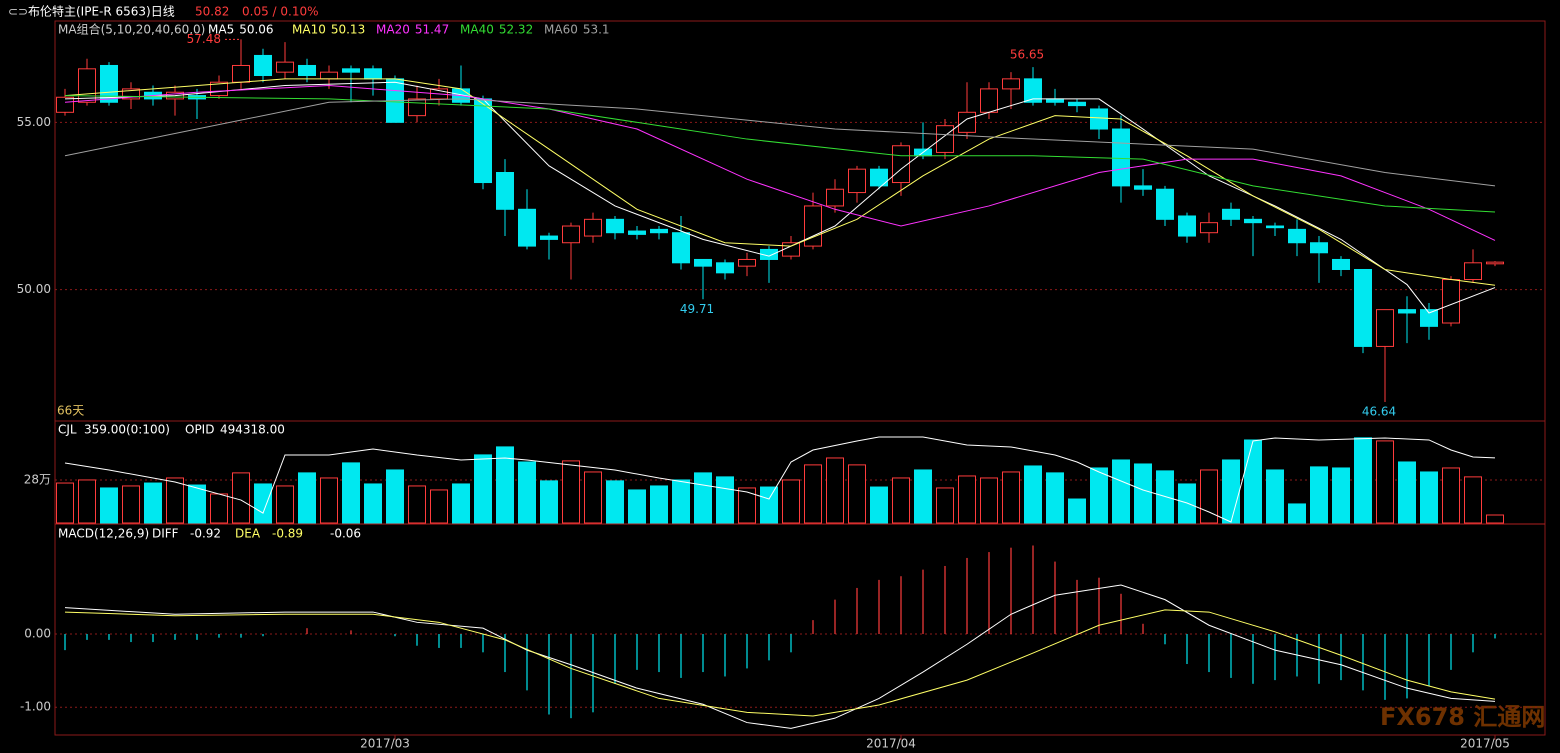 Image resolution: width=1560 pixels, height=753 pixels. What do you see at coordinates (345, 534) in the screenshot?
I see `macd-value: -0.06` at bounding box center [345, 534].